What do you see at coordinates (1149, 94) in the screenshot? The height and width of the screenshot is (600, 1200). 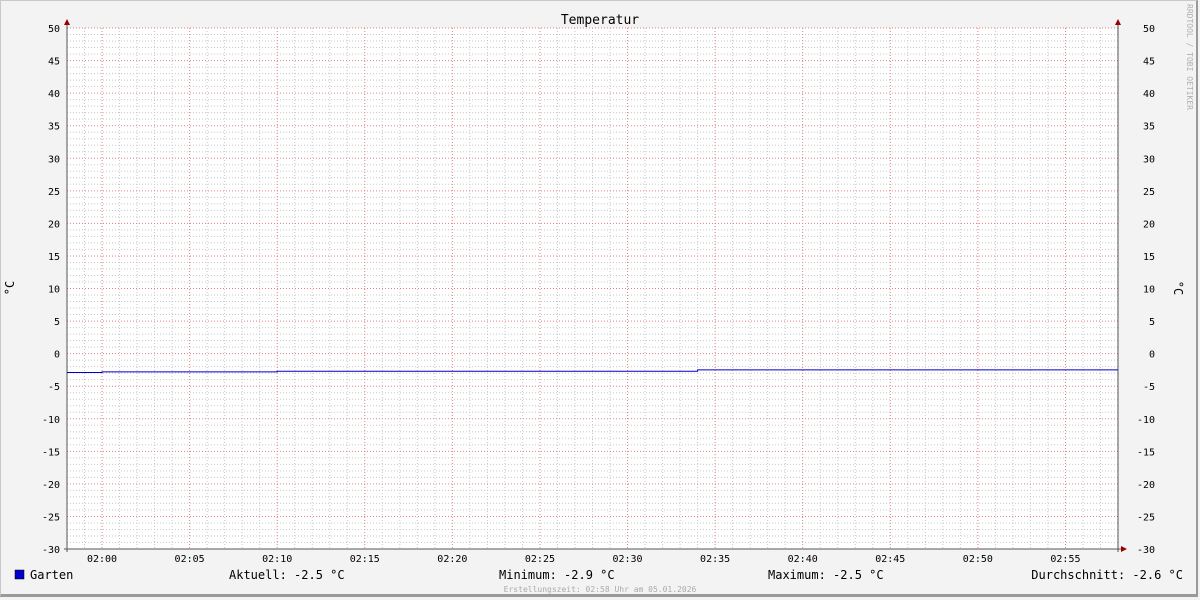 I see `y-tick-label-right: 40` at bounding box center [1149, 94].